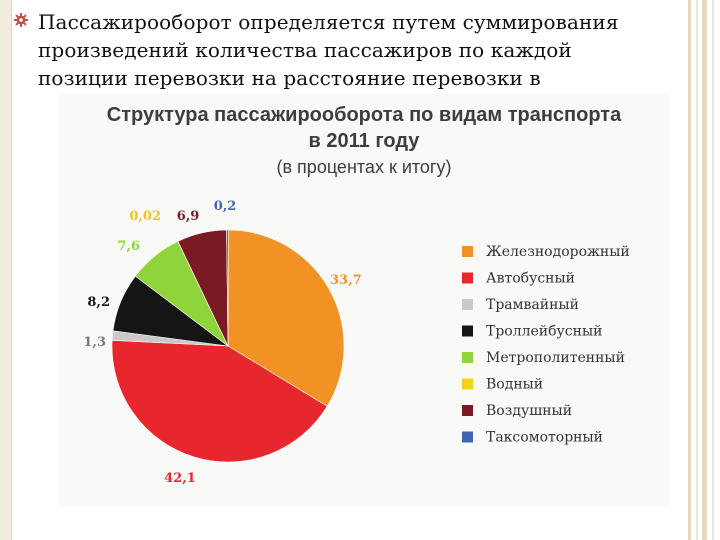 The width and height of the screenshot is (720, 540). What do you see at coordinates (514, 385) in the screenshot?
I see `legend-label: Водный` at bounding box center [514, 385].